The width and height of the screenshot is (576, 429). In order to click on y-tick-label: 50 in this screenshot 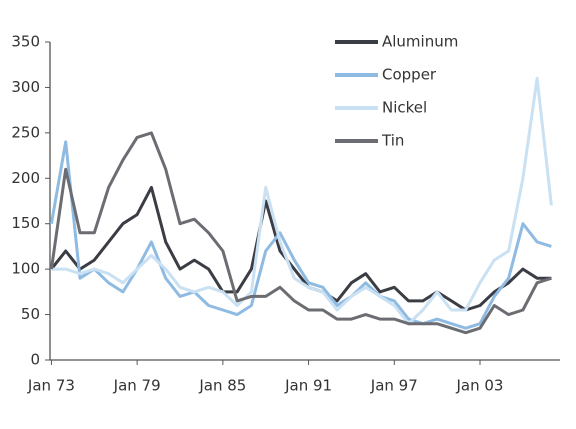, I will do `click(30, 314)`.